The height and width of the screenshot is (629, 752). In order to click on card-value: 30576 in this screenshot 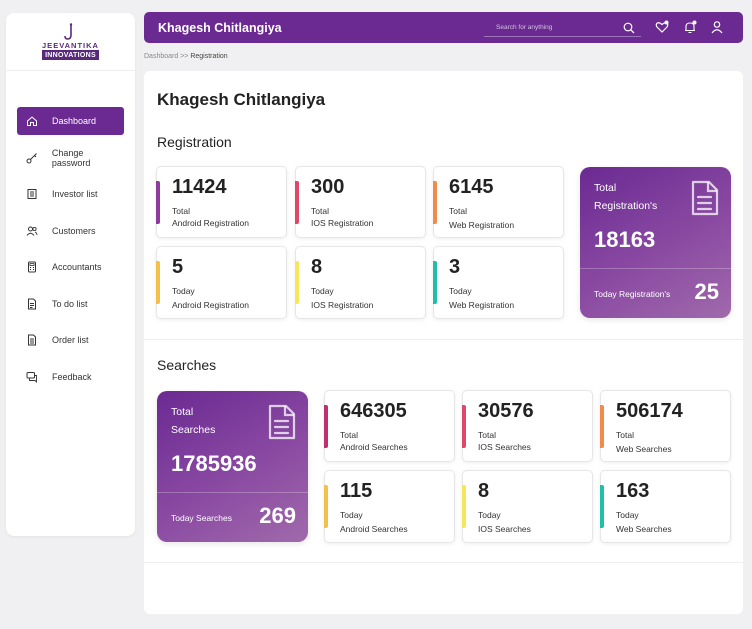, I will do `click(506, 411)`.